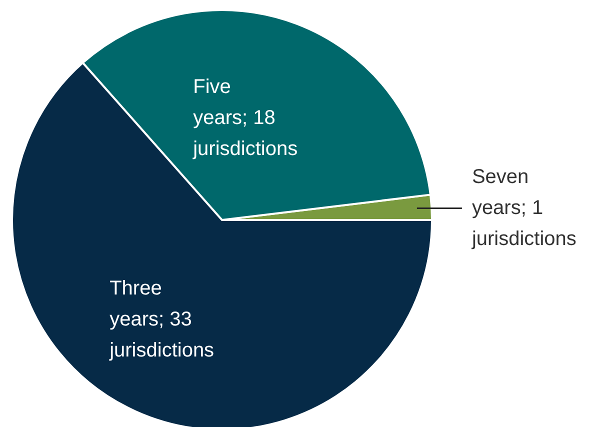 Image resolution: width=607 pixels, height=427 pixels. I want to click on slice-label: Three years; 33 jurisdictions, so click(161, 320).